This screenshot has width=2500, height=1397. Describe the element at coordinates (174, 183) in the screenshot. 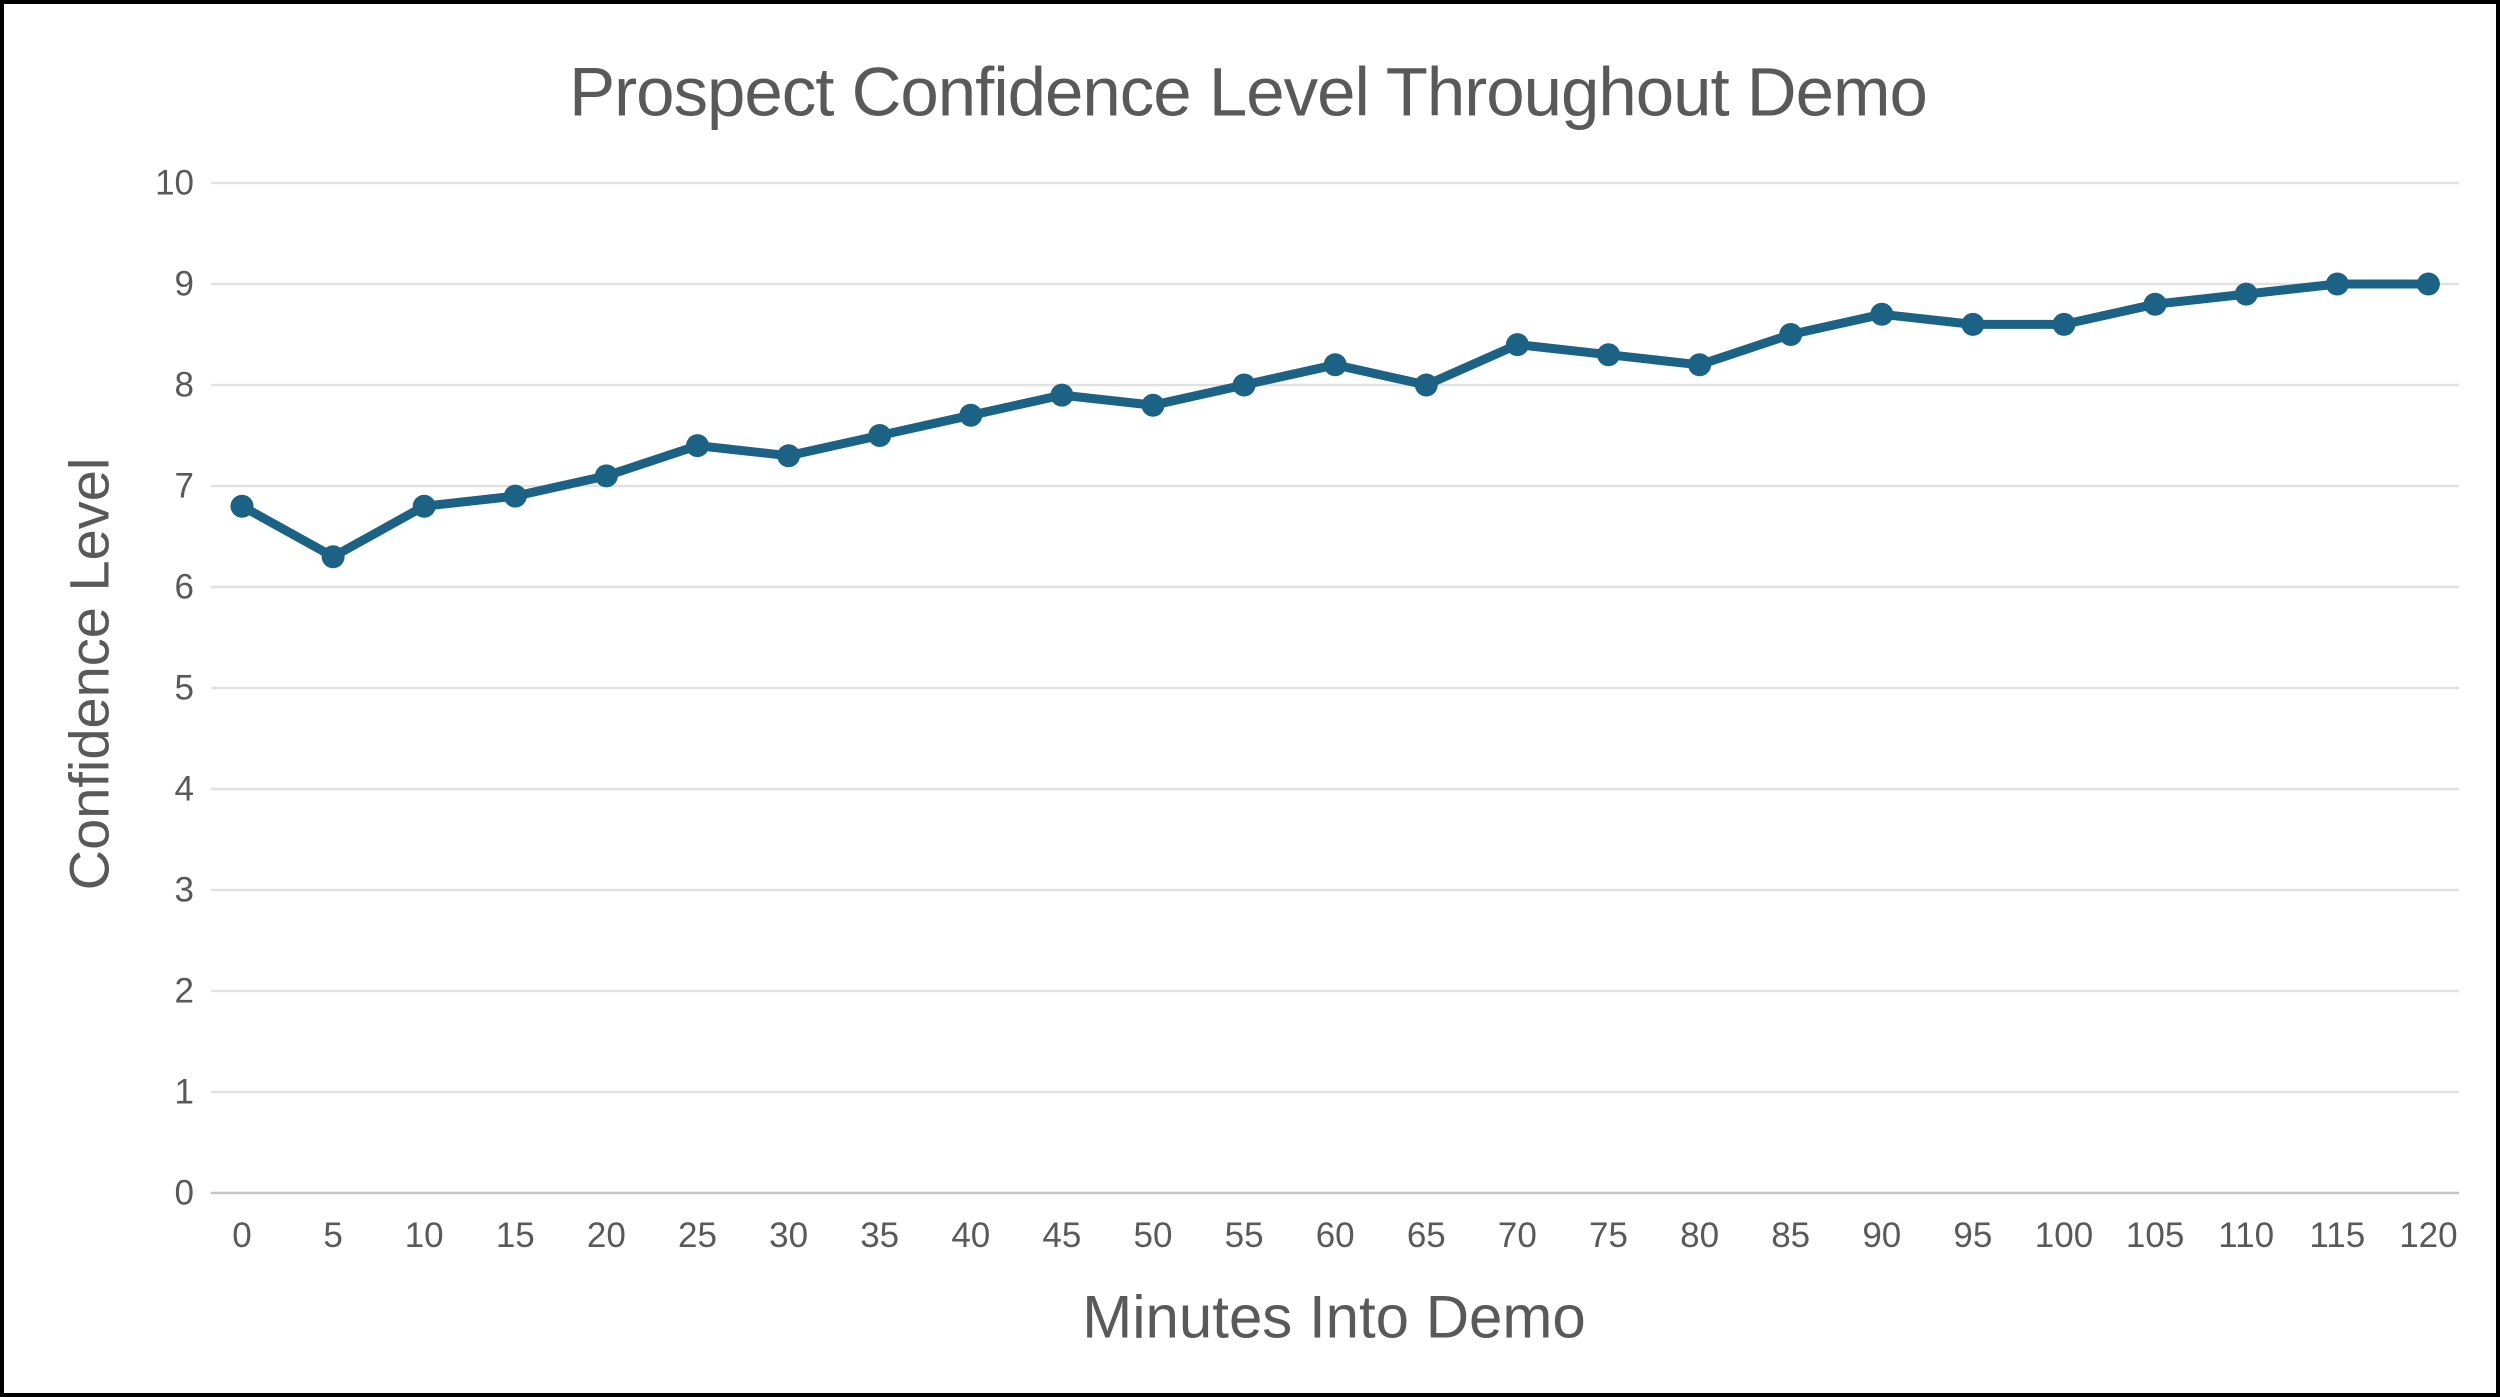

I see `y-tick-label: 10` at that location.